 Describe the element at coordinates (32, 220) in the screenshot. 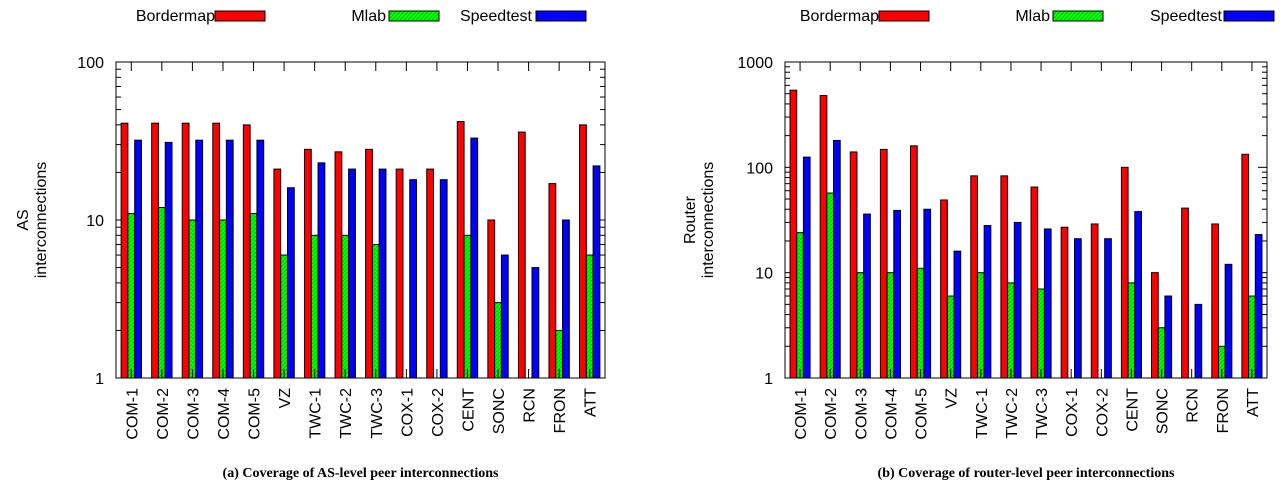

I see `chart-a-y-axis-label: ASinterconnections` at that location.